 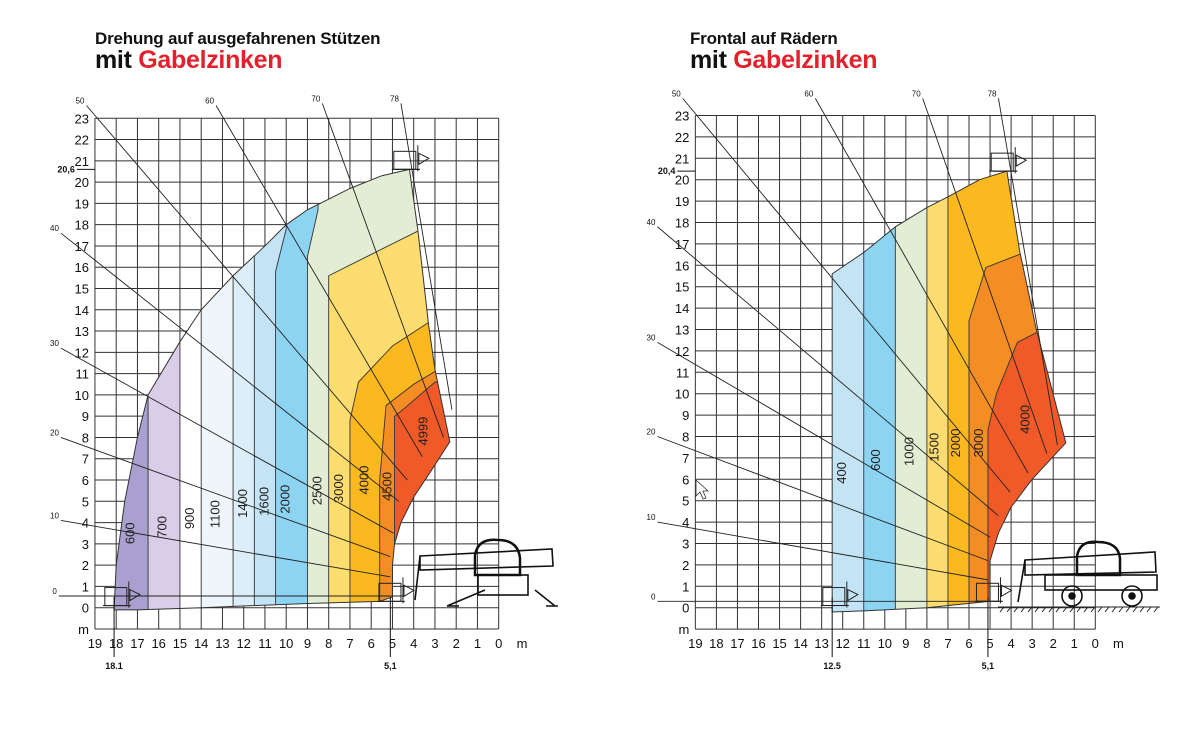 I want to click on y-tick-label: 22, so click(x=81, y=140).